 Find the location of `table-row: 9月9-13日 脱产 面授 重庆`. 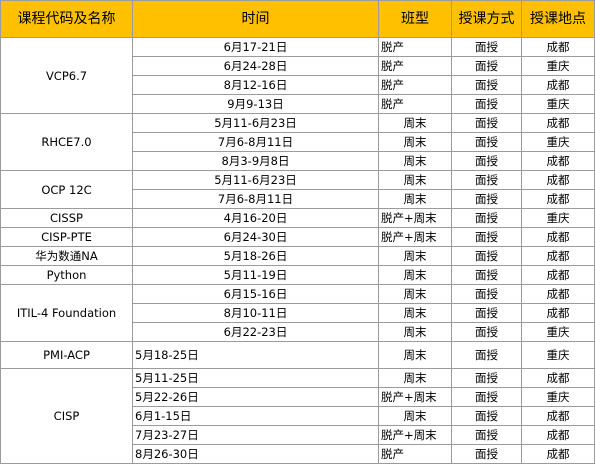

table-row: 9月9-13日 脱产 面授 重庆 is located at coordinates (298, 104).